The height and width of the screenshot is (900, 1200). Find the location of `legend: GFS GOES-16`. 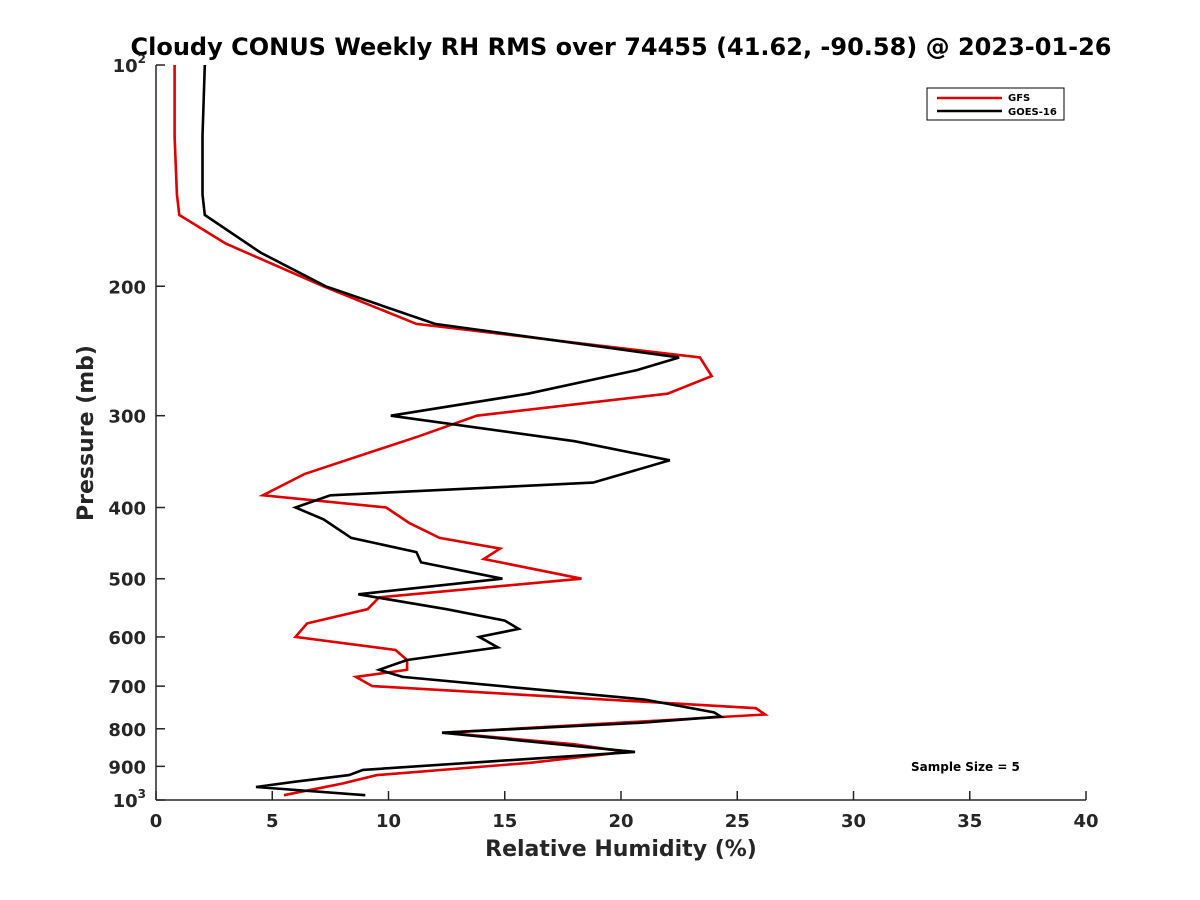

legend: GFS GOES-16 is located at coordinates (995, 104).